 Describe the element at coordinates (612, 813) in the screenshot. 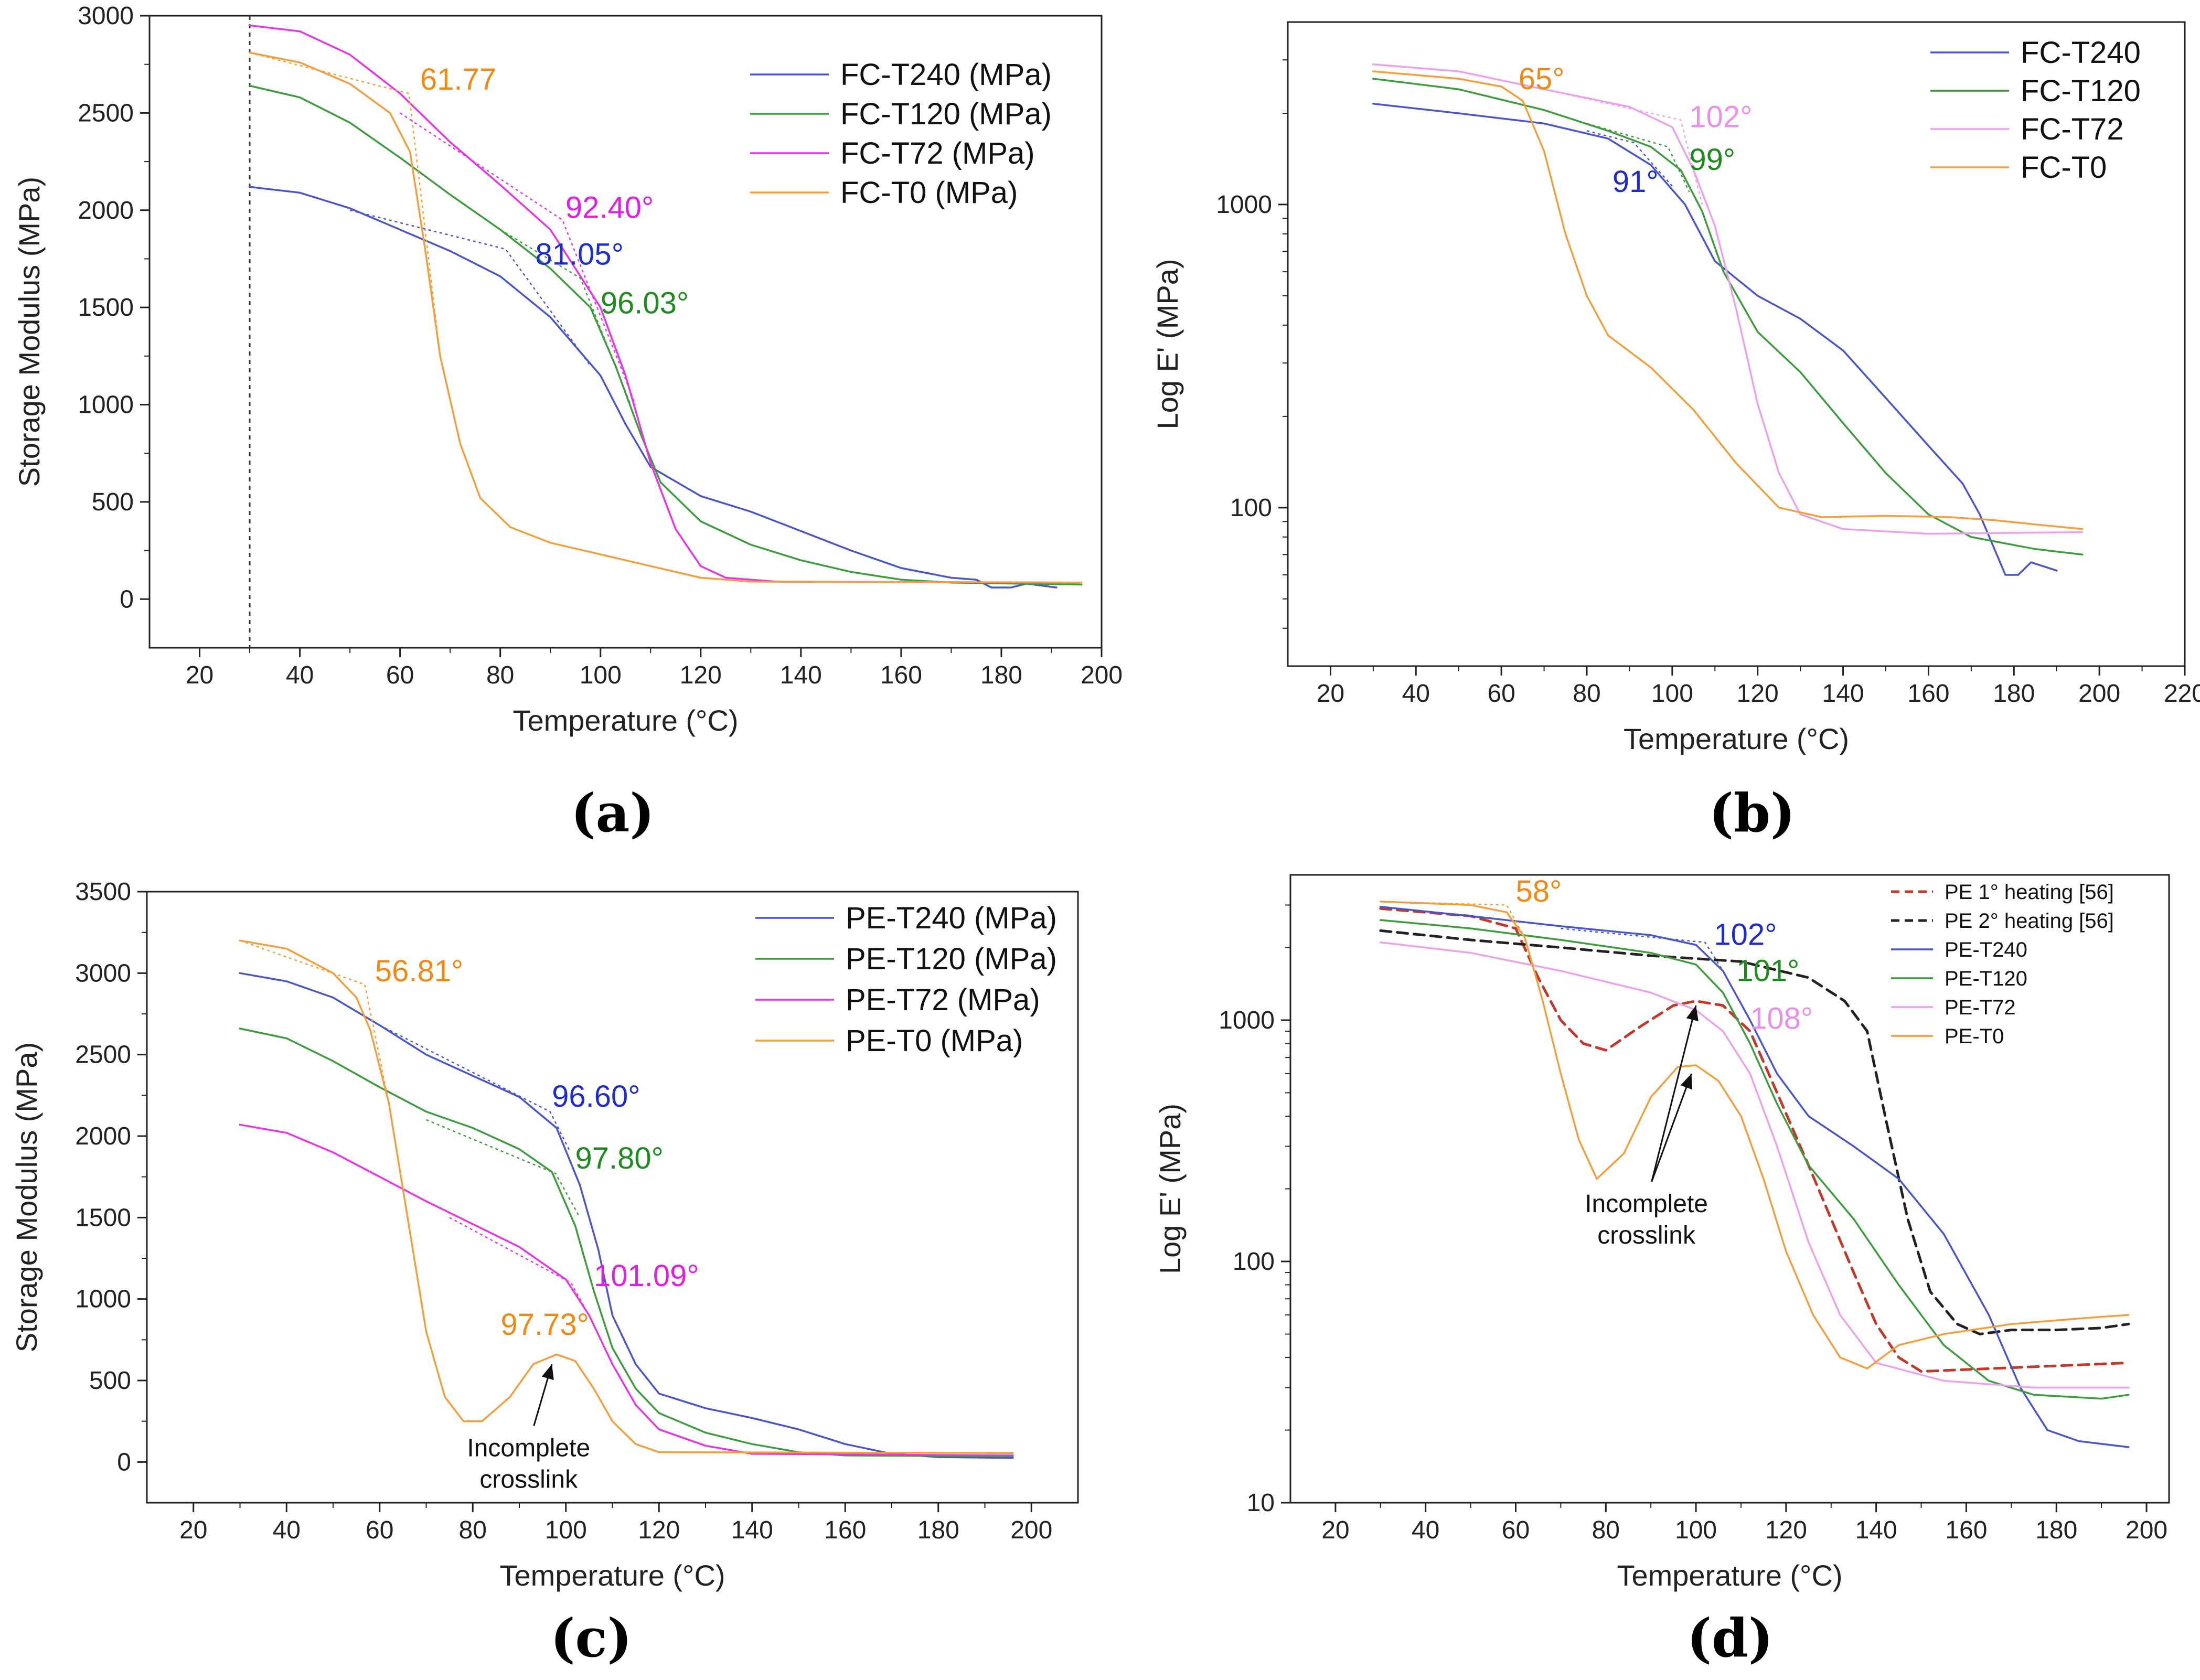

I see `panel-label-a: (a)` at that location.